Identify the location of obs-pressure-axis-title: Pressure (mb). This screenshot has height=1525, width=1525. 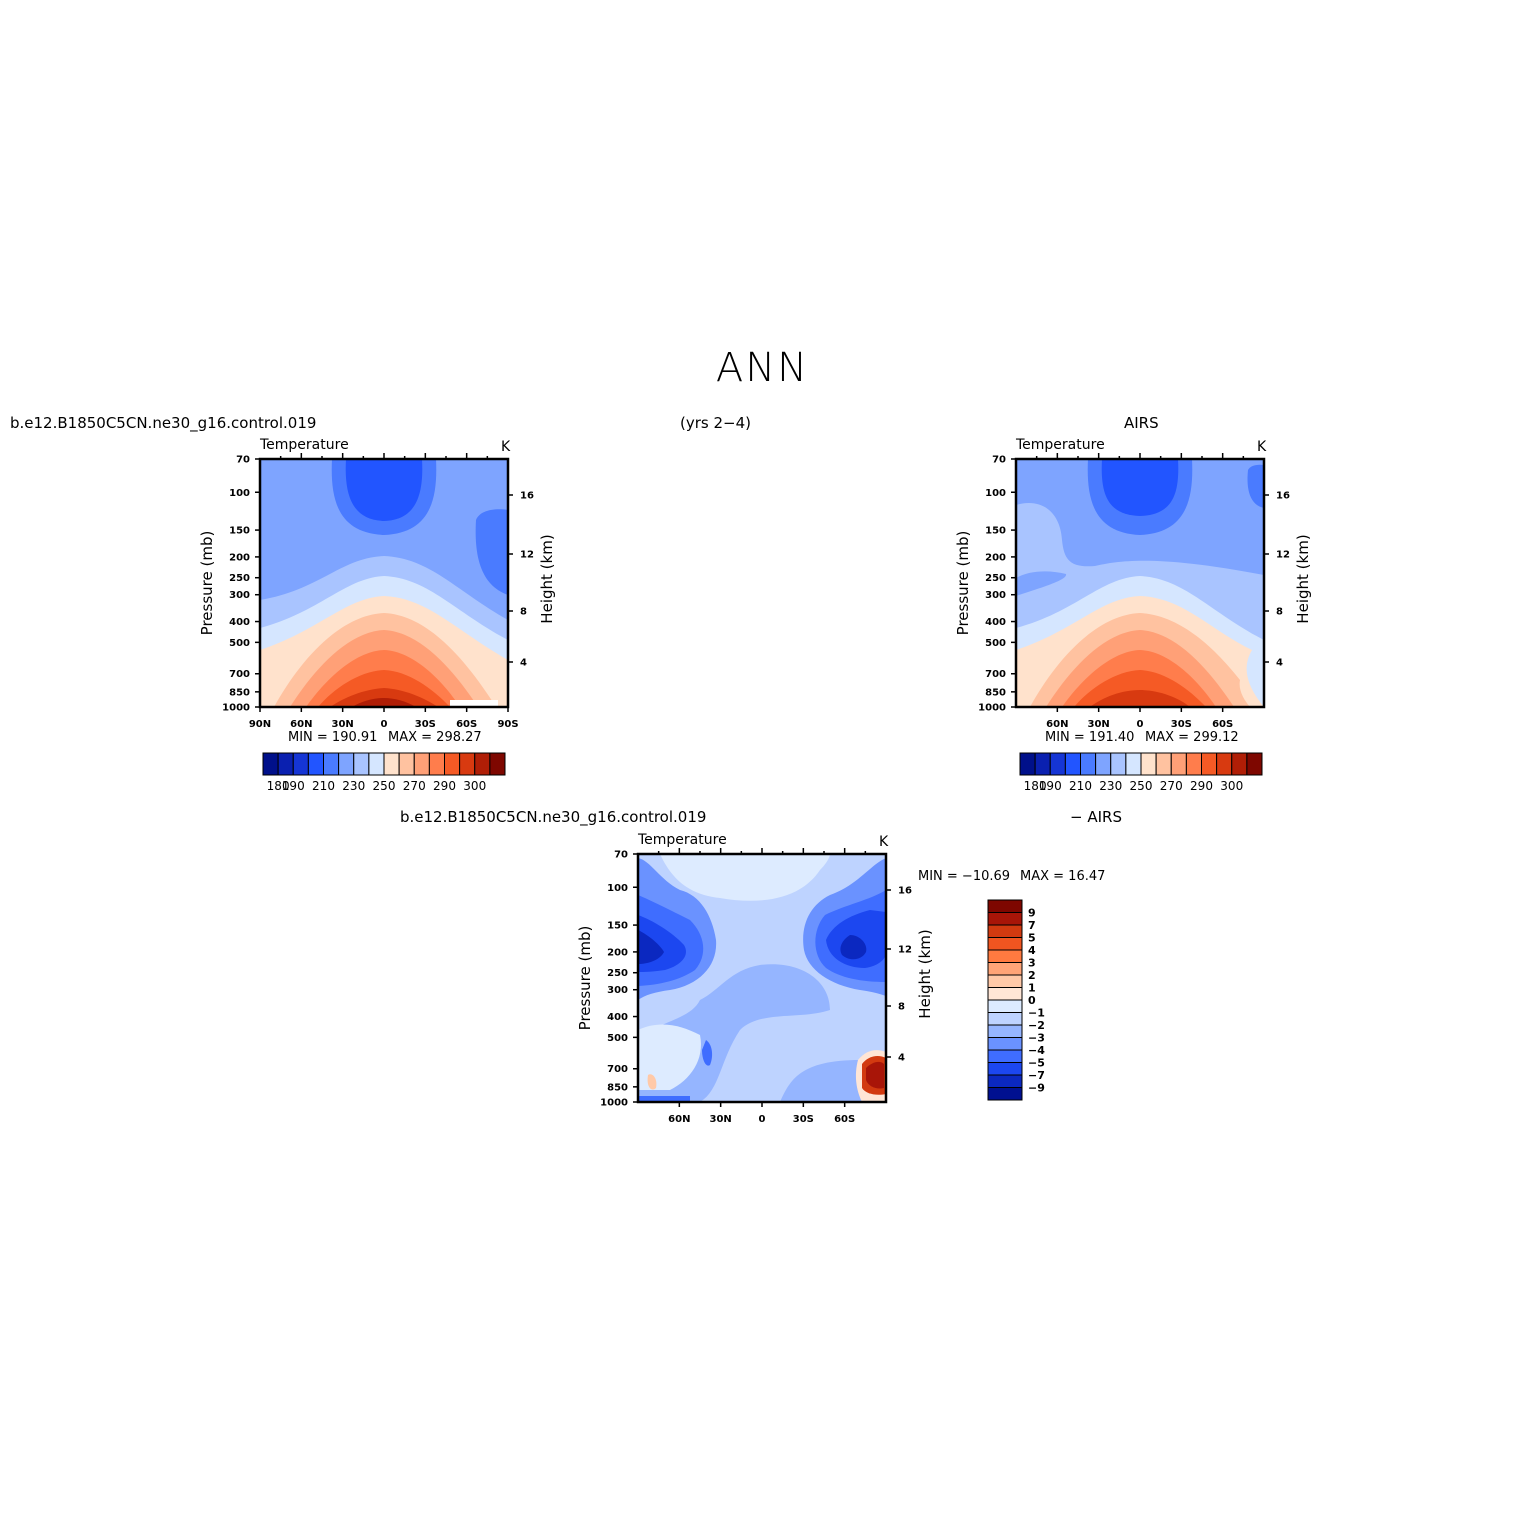
(963, 583).